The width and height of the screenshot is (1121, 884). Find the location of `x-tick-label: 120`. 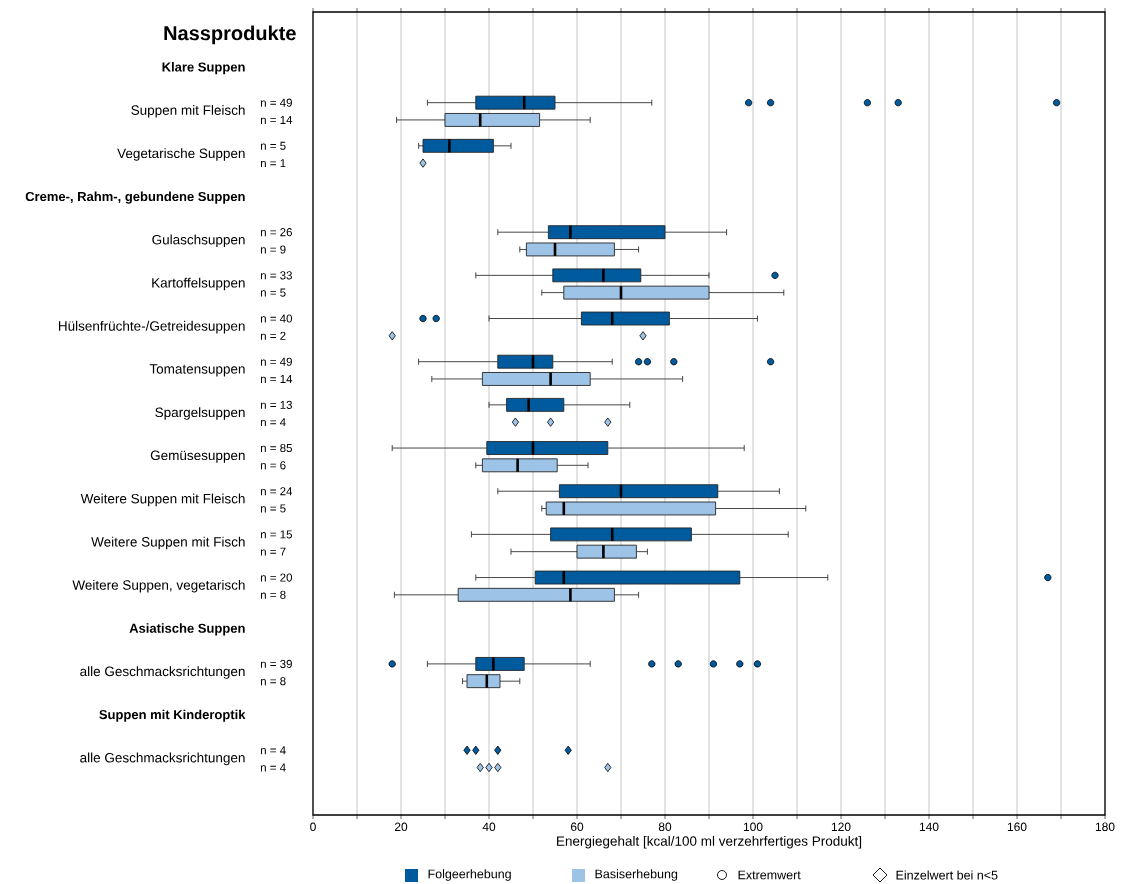

x-tick-label: 120 is located at coordinates (841, 826).